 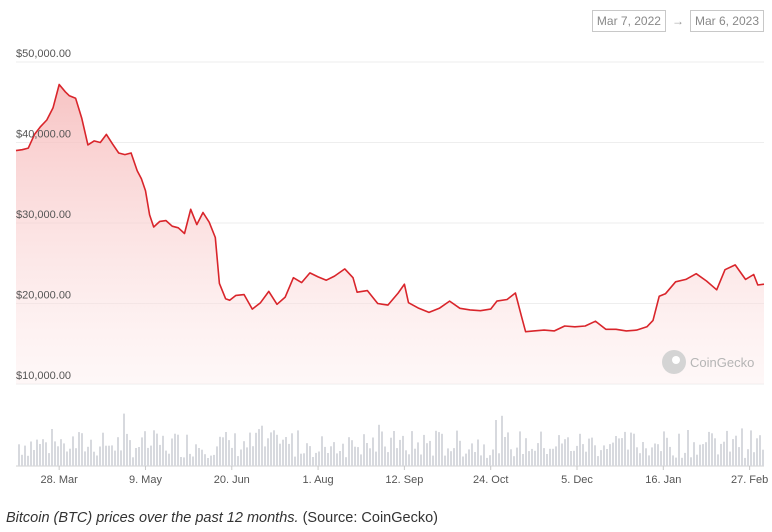 I want to click on date-range-selector: Mar 7, 2022 → Mar 6, 2023, so click(x=677, y=21).